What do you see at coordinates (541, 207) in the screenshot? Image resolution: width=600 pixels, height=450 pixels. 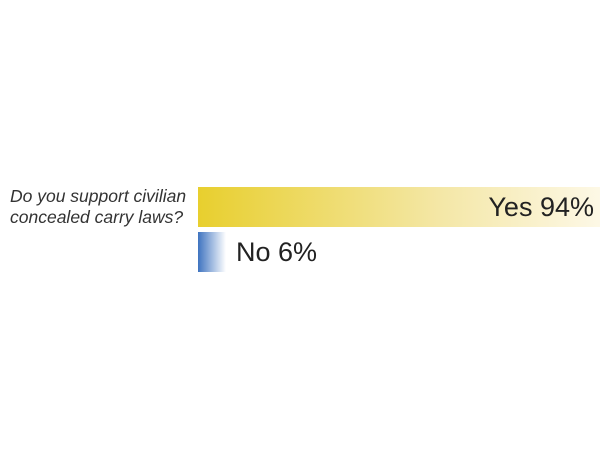 I see `bar-label-yes: Yes 94%` at bounding box center [541, 207].